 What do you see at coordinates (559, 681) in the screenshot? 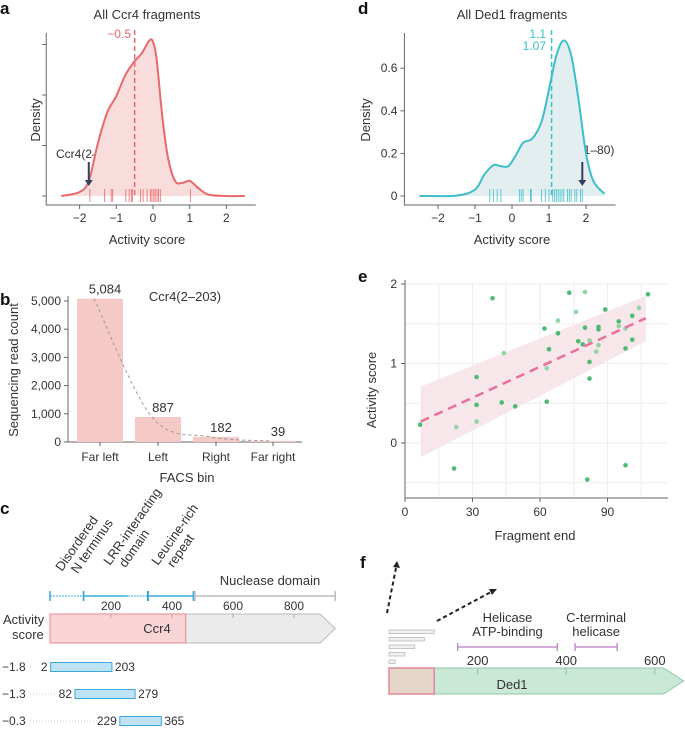
I see `ded1-body` at bounding box center [559, 681].